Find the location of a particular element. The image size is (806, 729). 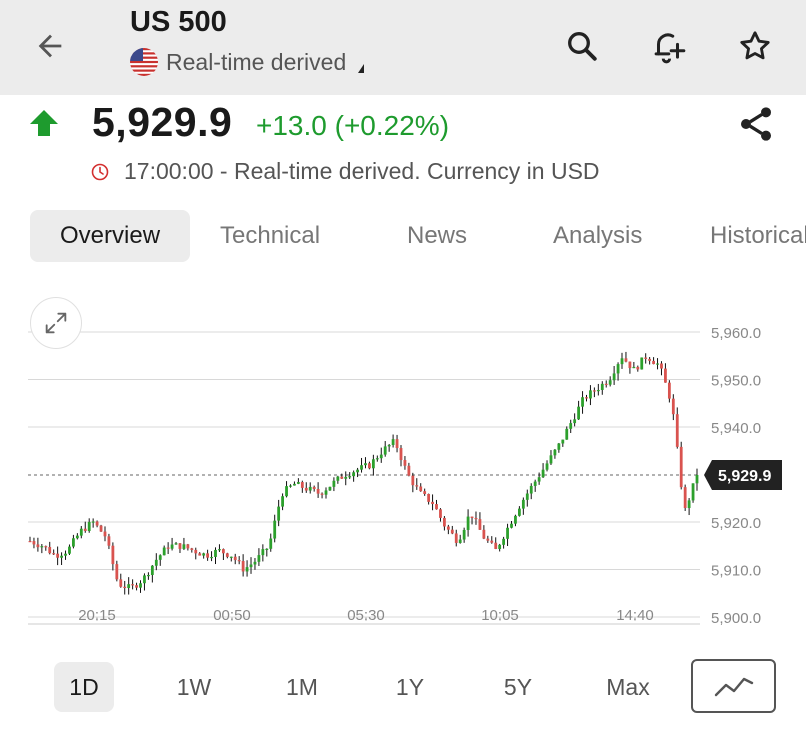

expand-icon is located at coordinates (56, 323).